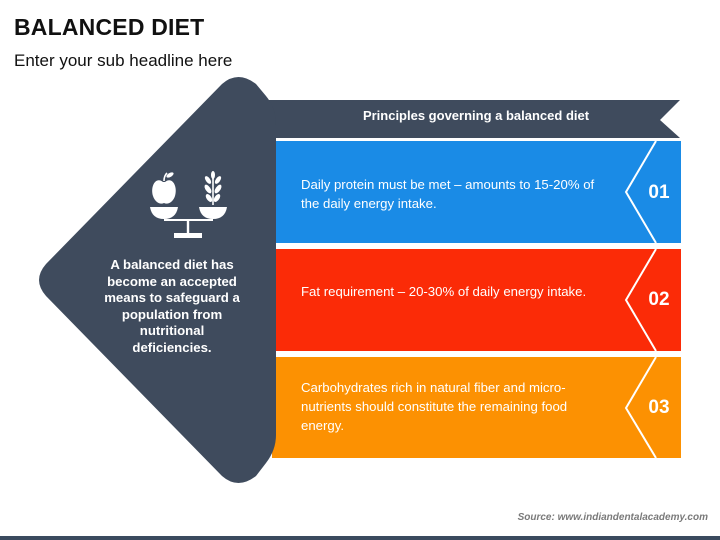  Describe the element at coordinates (659, 192) in the screenshot. I see `row-1-number: 01` at that location.